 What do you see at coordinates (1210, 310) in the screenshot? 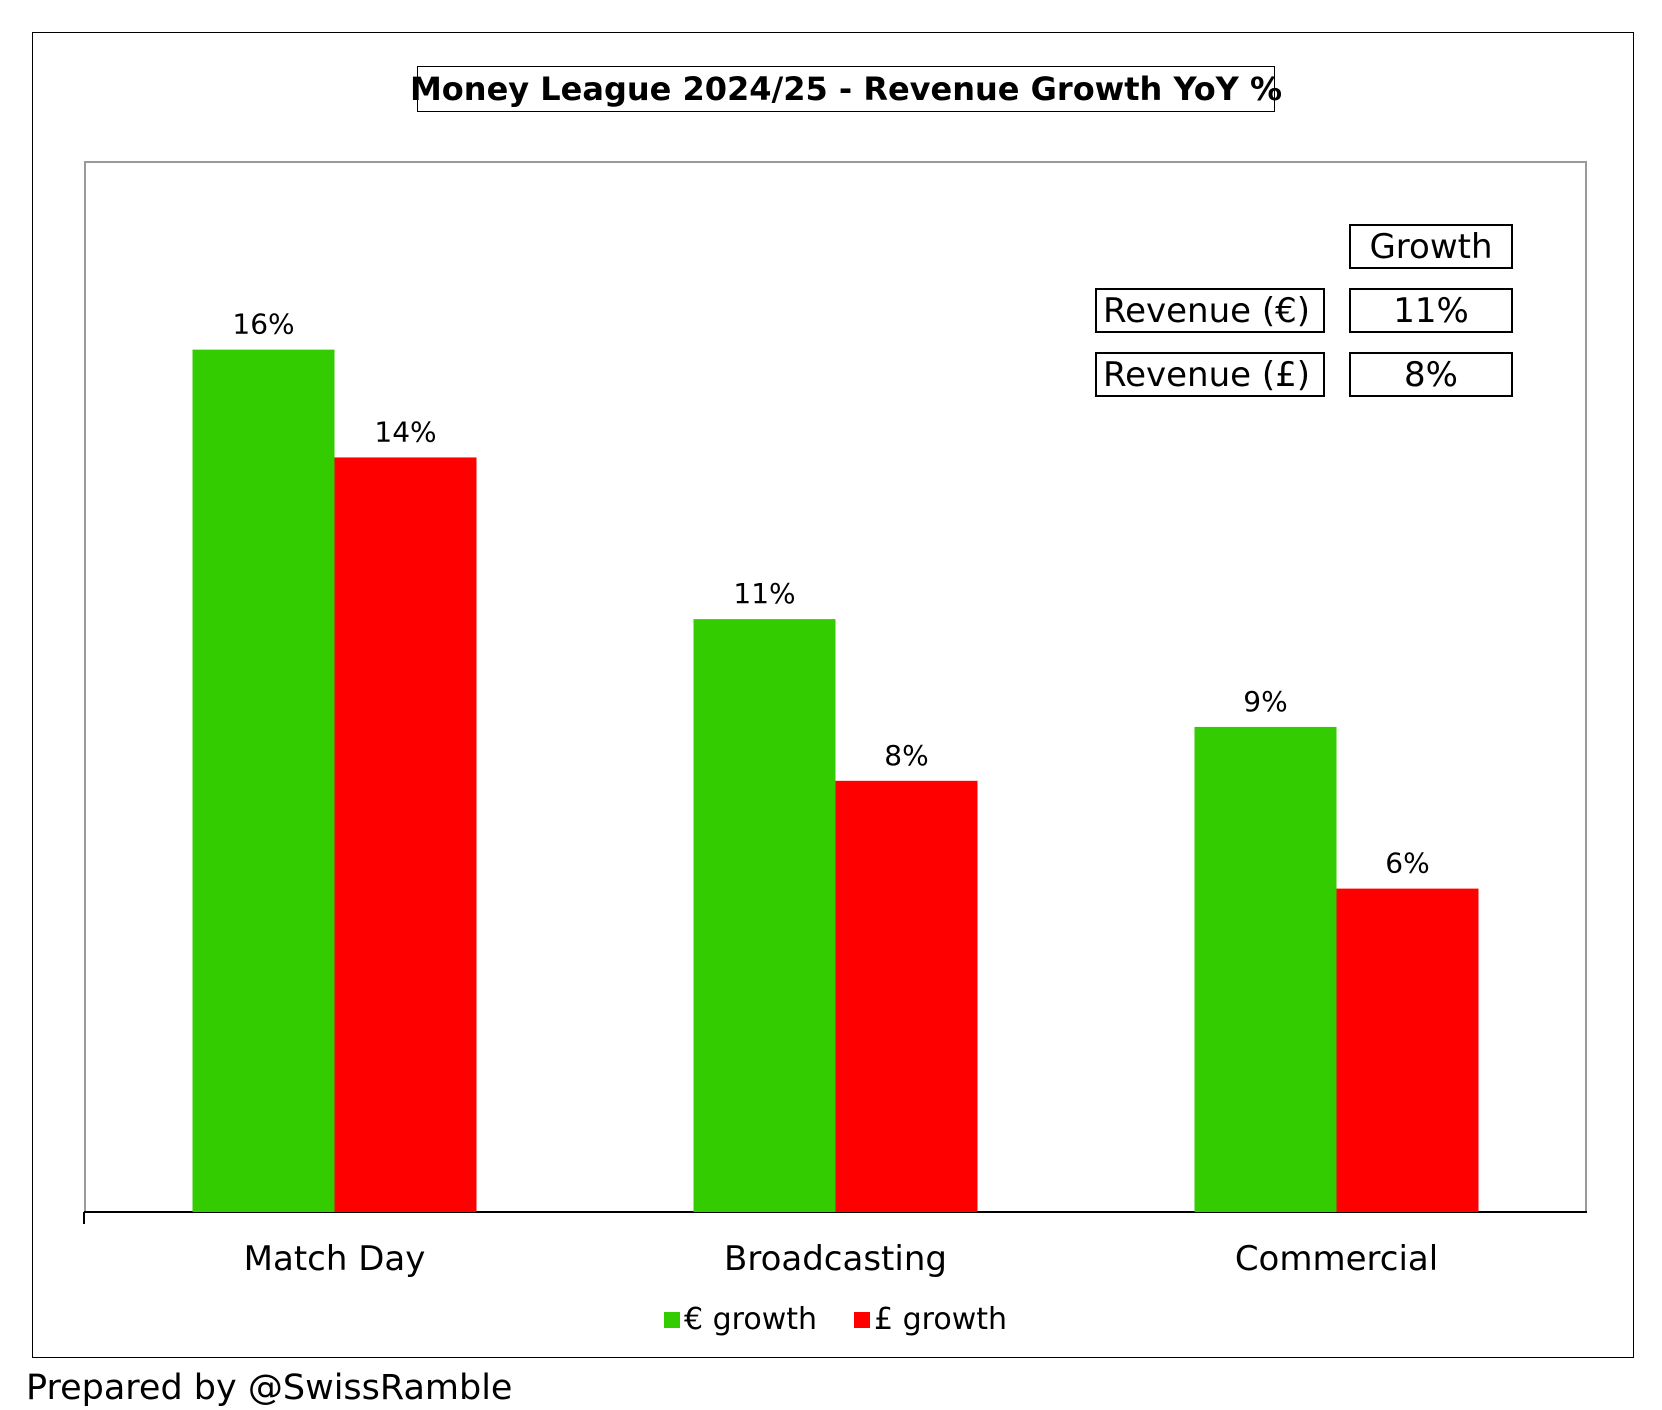
I see `summary-row-label-eur: Revenue (€)` at bounding box center [1210, 310].